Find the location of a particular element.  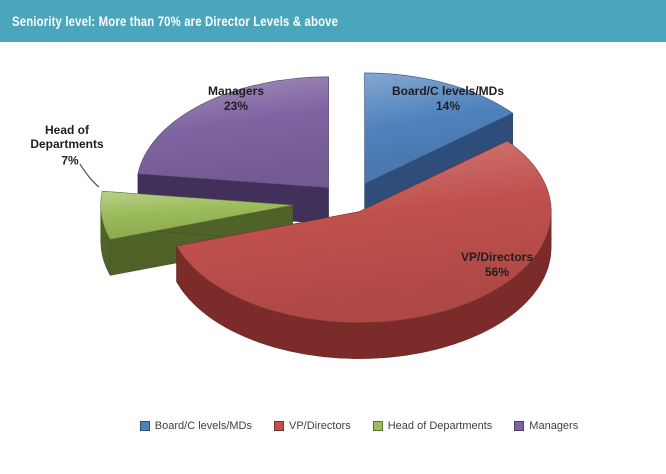

legend-item-managers: Managers is located at coordinates (546, 426).